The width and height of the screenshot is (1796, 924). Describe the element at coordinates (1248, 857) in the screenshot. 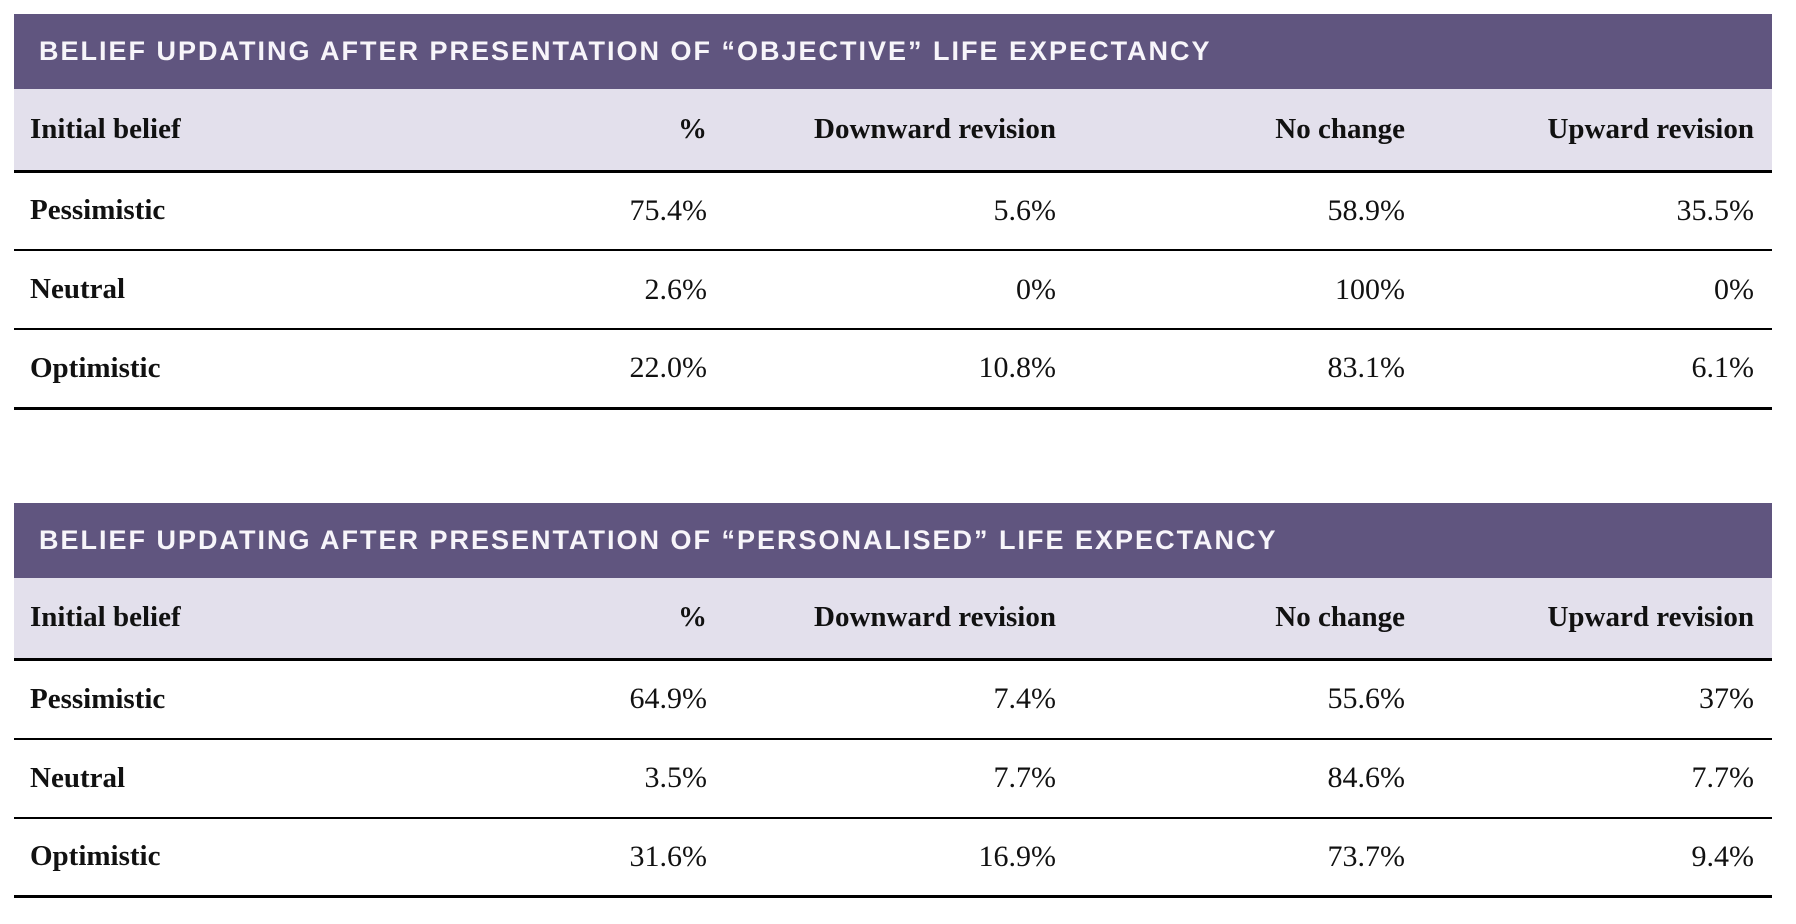

I see `cell-no-change: 73.7%` at that location.